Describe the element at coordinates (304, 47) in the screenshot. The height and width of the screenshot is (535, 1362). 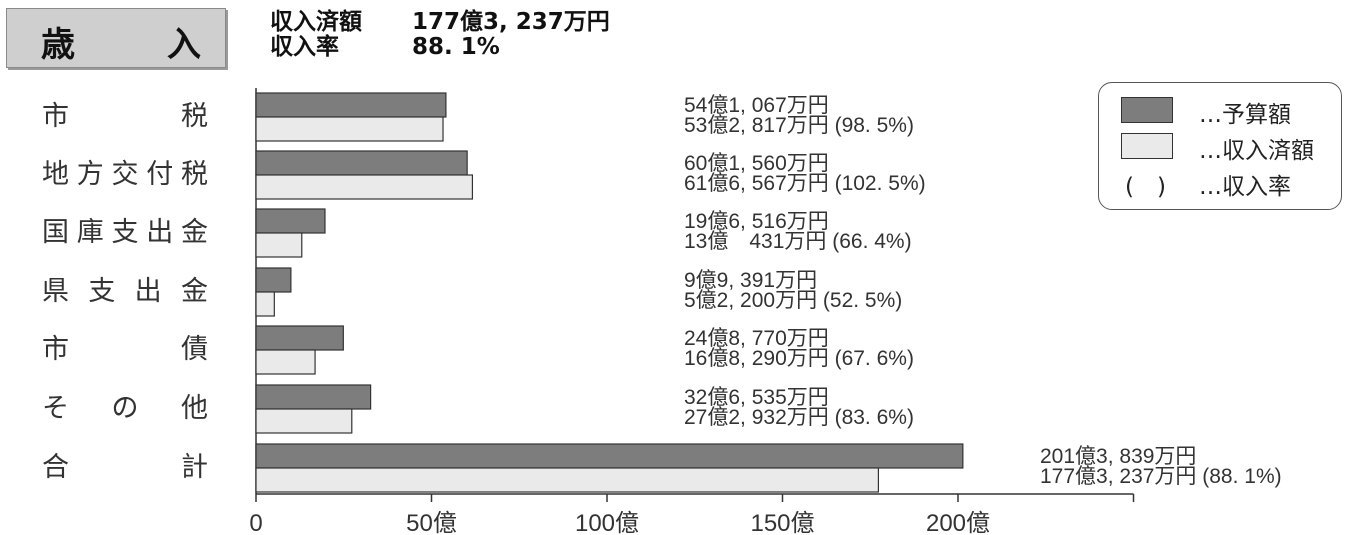
I see `summary-rate-label: 収入率` at that location.